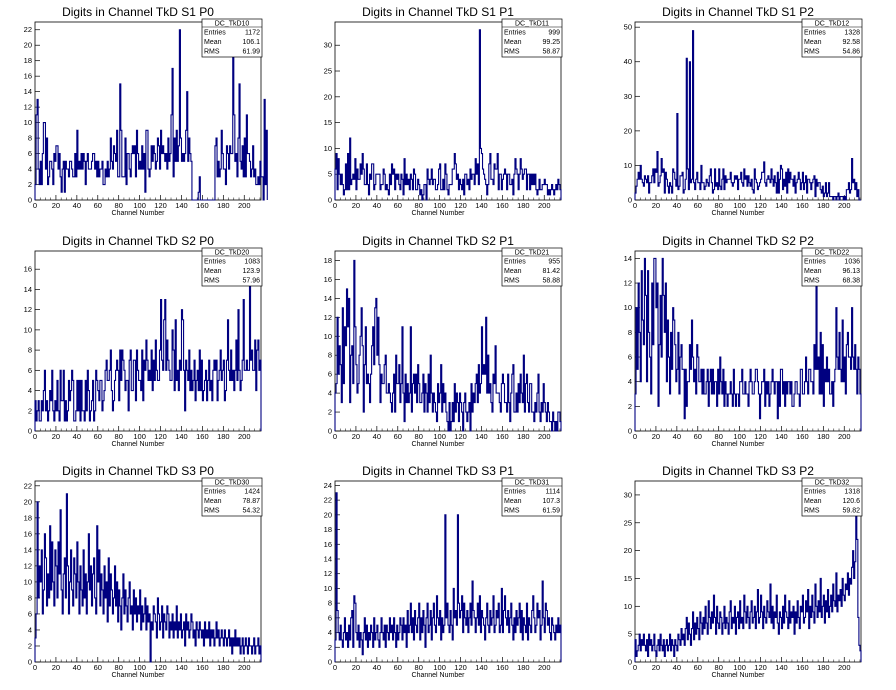 The height and width of the screenshot is (690, 896). I want to click on y-tick-label: 16, so click(328, 279).